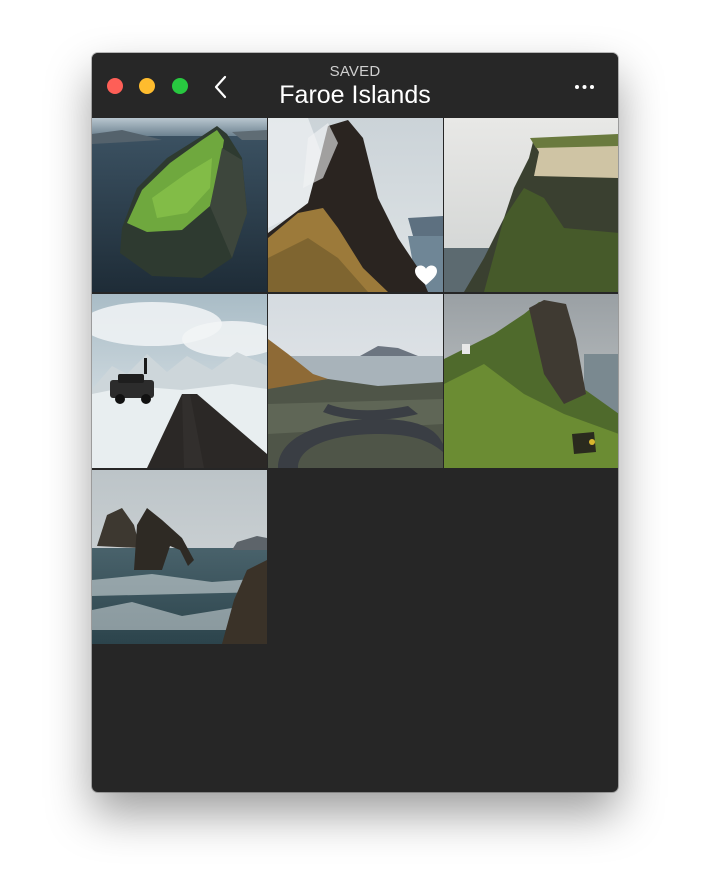  Describe the element at coordinates (355, 71) in the screenshot. I see `section-label: SAVED` at that location.